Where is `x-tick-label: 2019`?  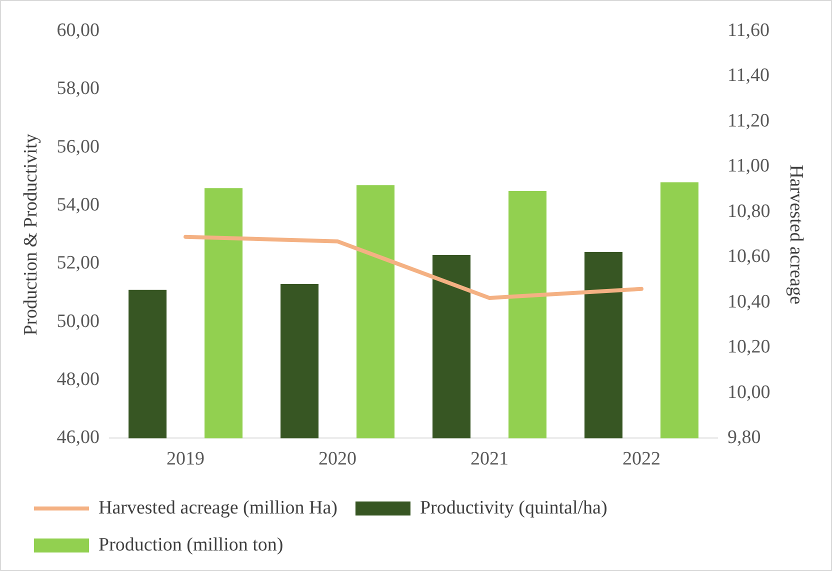 x-tick-label: 2019 is located at coordinates (185, 459).